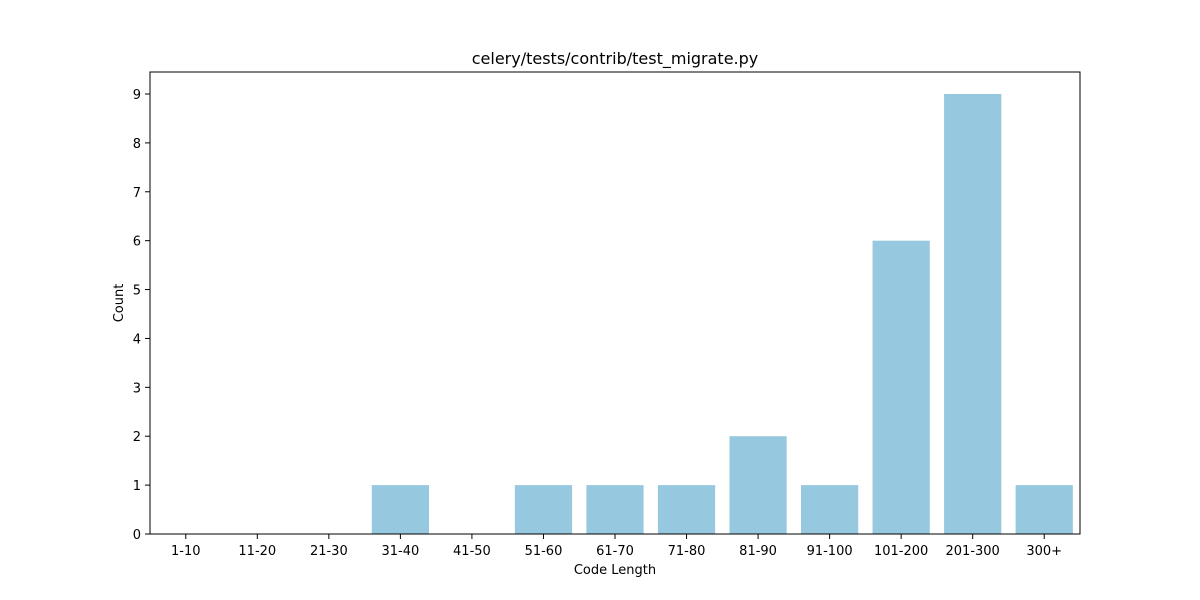  Describe the element at coordinates (137, 437) in the screenshot. I see `y-tick-label: 2` at that location.